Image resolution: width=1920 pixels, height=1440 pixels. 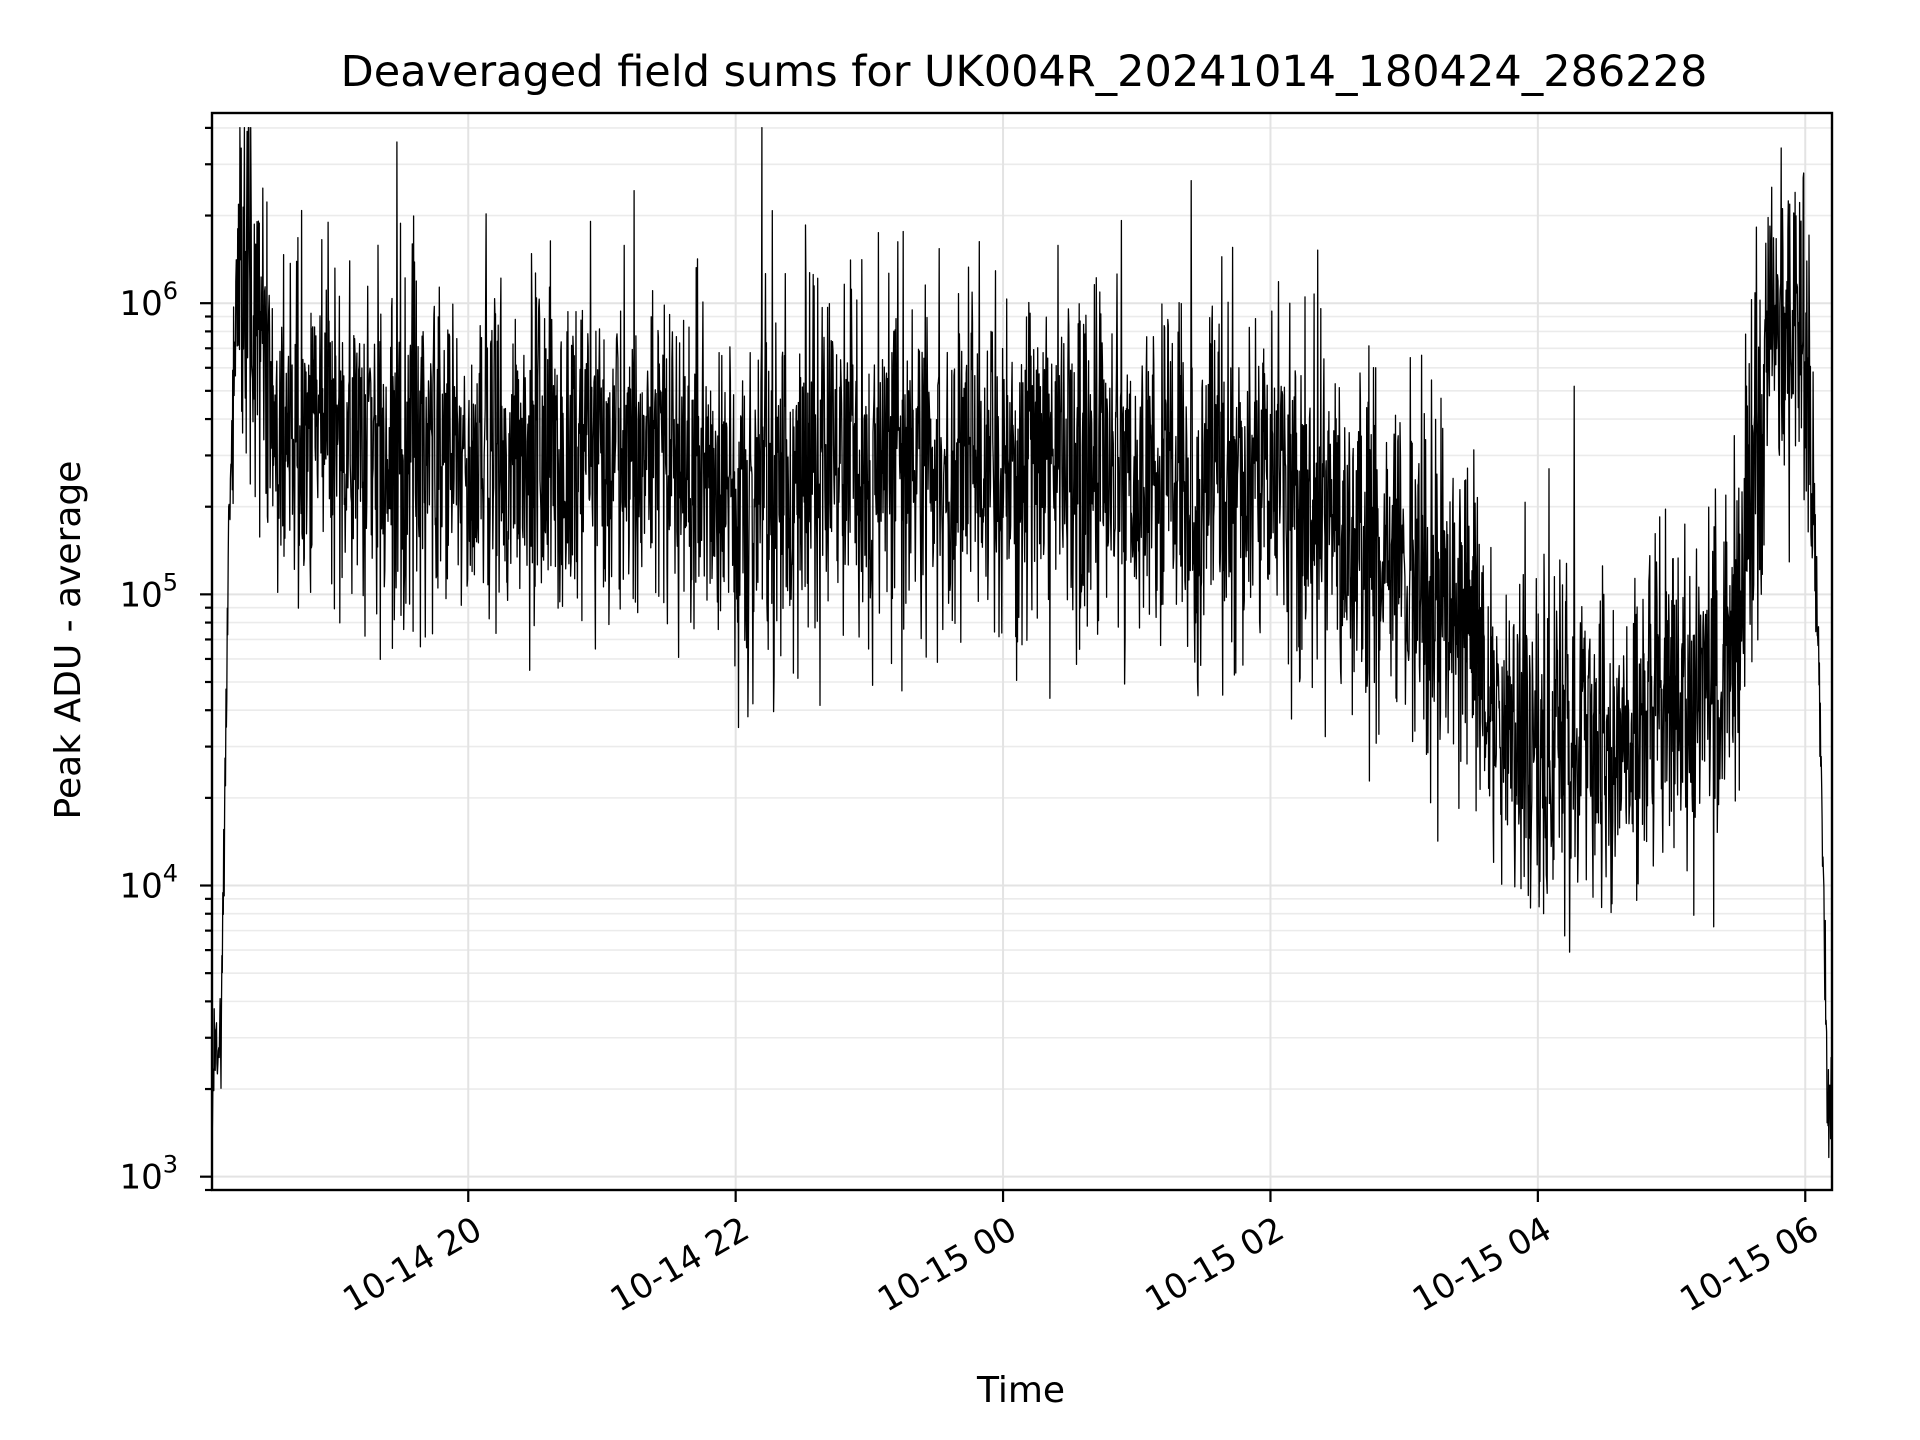 I want to click on y-tick-label: 10⁵, so click(x=148, y=591).